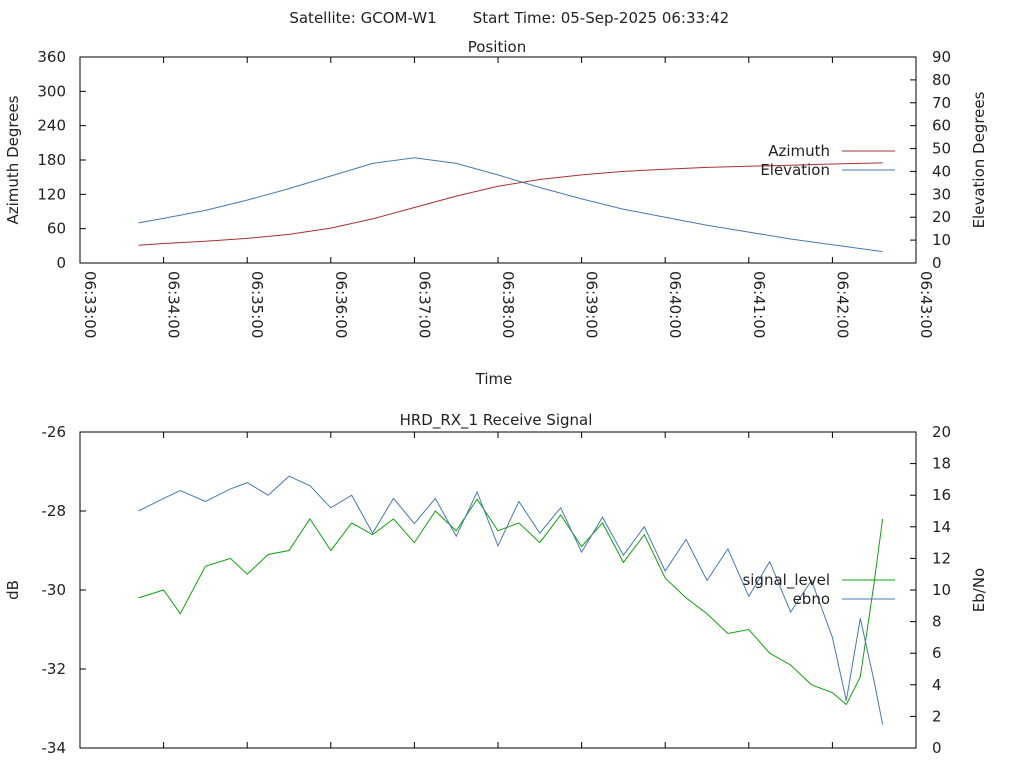 This screenshot has width=1024, height=768. What do you see at coordinates (341, 304) in the screenshot?
I see `x-tick-label: 06:36:00` at bounding box center [341, 304].